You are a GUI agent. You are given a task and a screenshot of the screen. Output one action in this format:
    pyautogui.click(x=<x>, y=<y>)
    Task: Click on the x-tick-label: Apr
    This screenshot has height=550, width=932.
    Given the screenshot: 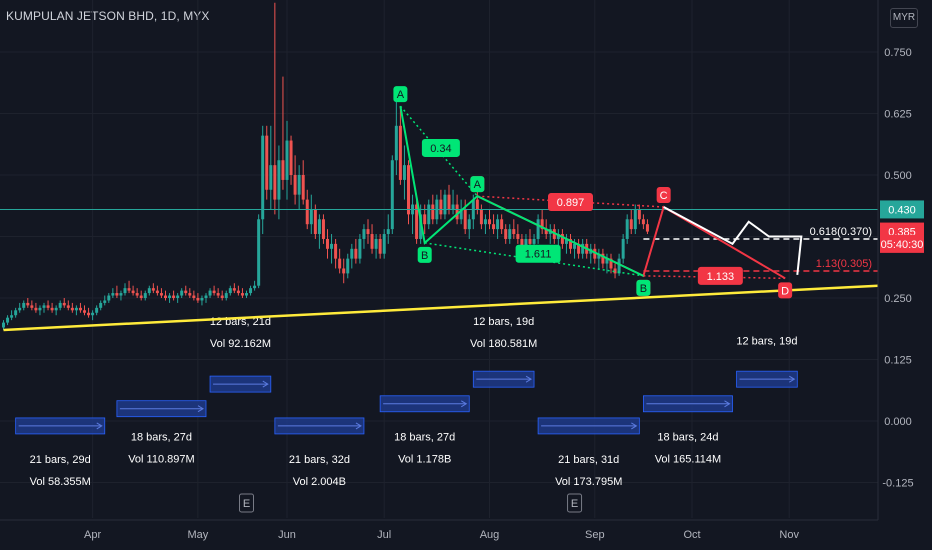 What is the action you would take?
    pyautogui.click(x=92, y=535)
    